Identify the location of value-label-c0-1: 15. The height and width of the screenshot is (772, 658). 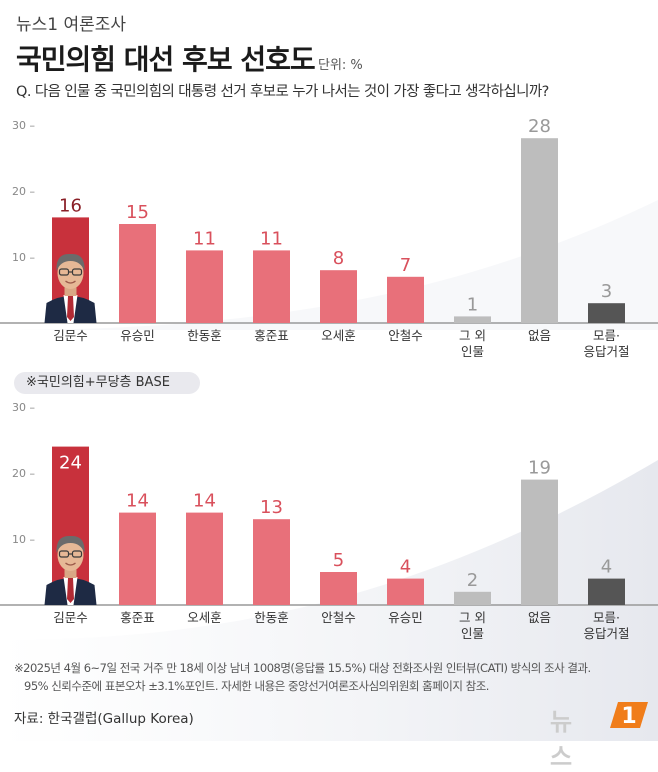
(137, 212).